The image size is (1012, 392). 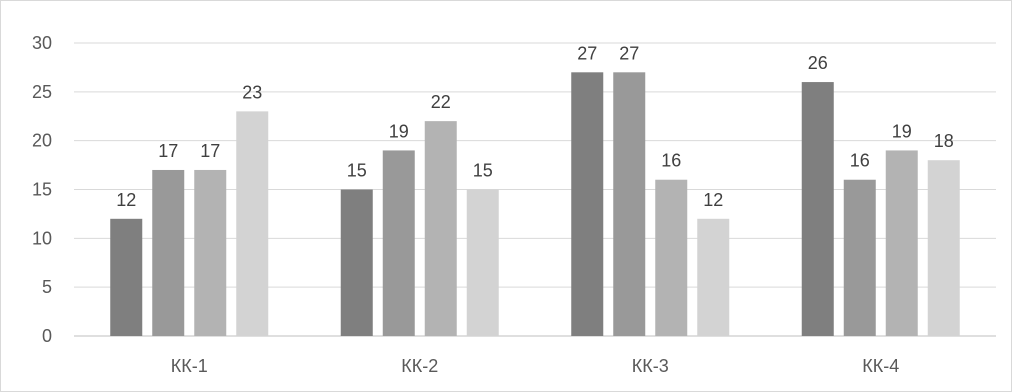 What do you see at coordinates (650, 366) in the screenshot?
I see `x-category-label: КК-3` at bounding box center [650, 366].